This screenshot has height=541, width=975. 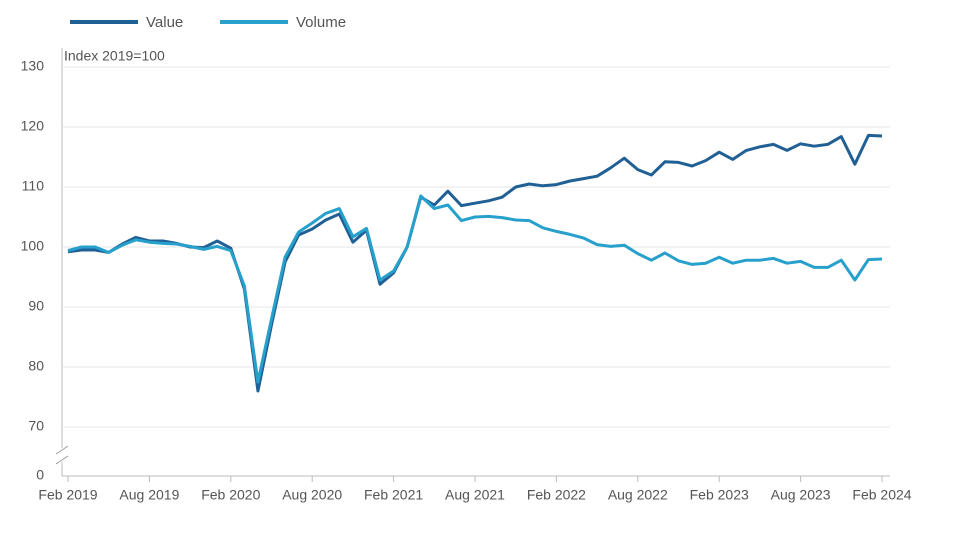 I want to click on x-tick-label: Feb 2024, so click(x=881, y=495).